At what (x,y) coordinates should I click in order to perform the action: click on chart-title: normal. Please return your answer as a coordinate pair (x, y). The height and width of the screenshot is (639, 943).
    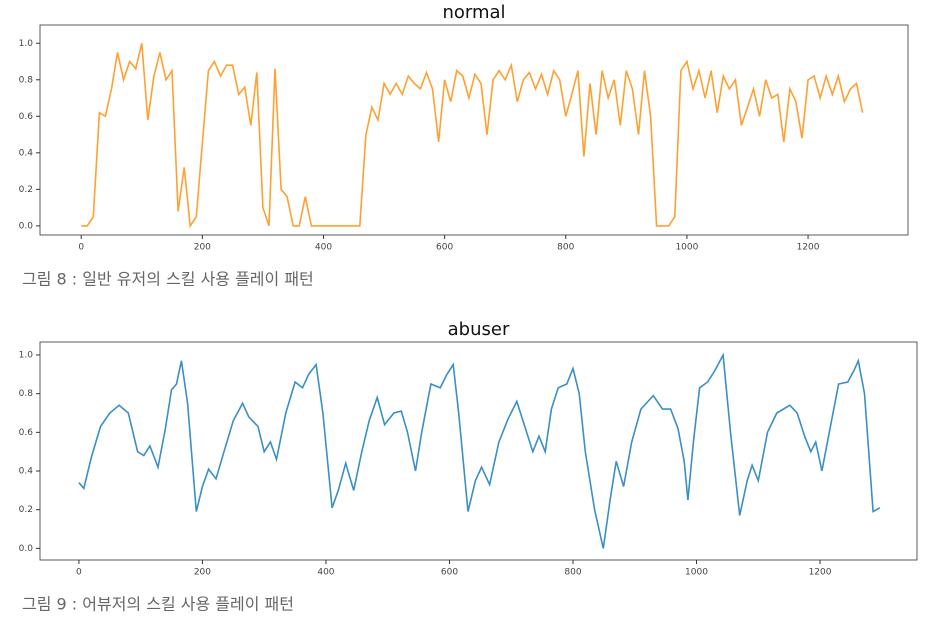
    Looking at the image, I should click on (473, 12).